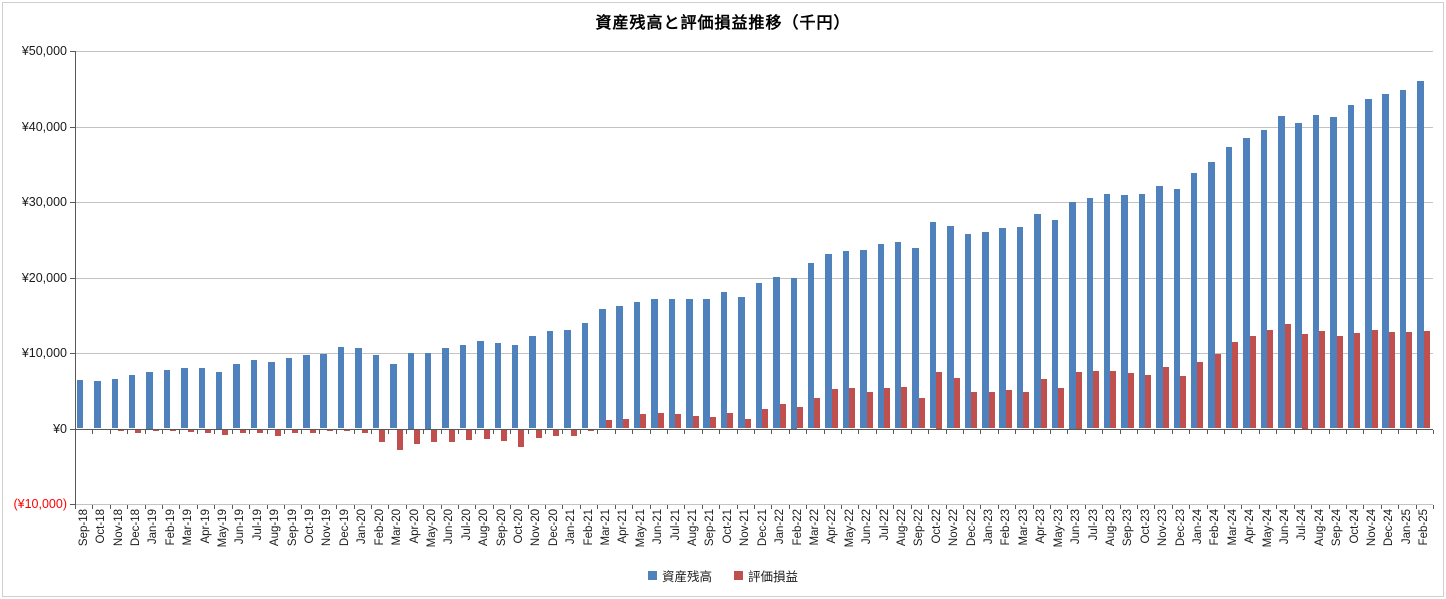 The image size is (1446, 599). Describe the element at coordinates (754, 504) in the screenshot. I see `y-gridline` at that location.